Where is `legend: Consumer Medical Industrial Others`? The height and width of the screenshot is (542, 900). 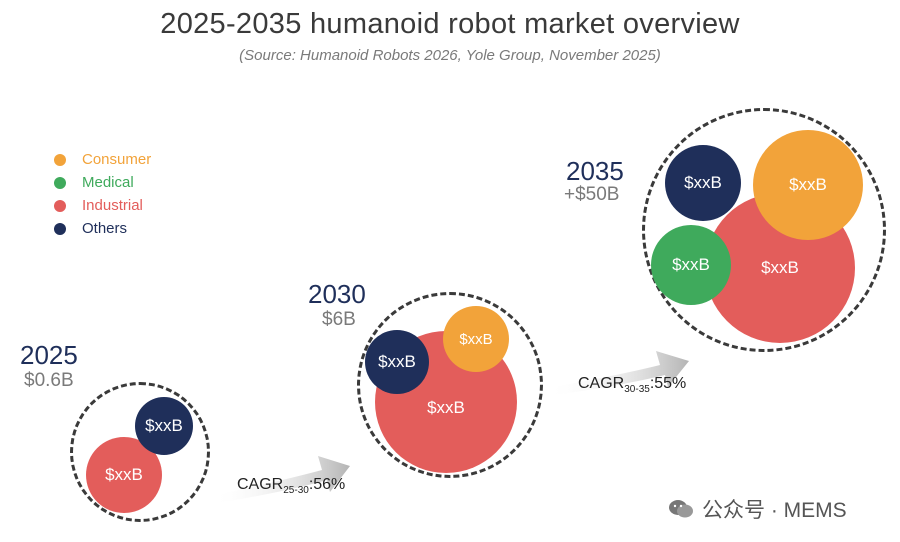 legend: Consumer Medical Industrial Others is located at coordinates (102, 194).